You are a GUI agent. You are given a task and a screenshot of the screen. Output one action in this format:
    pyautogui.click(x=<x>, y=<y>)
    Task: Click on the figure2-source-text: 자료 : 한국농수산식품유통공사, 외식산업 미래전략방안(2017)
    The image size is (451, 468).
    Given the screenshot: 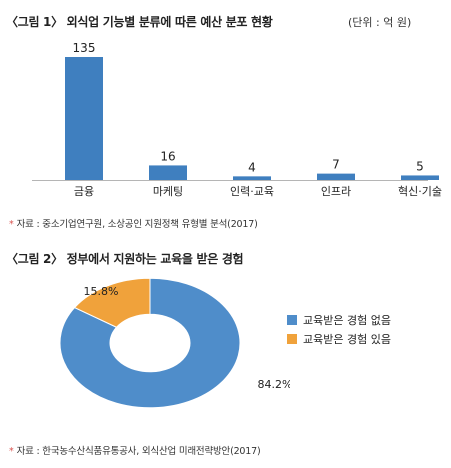 What is the action you would take?
    pyautogui.click(x=138, y=451)
    